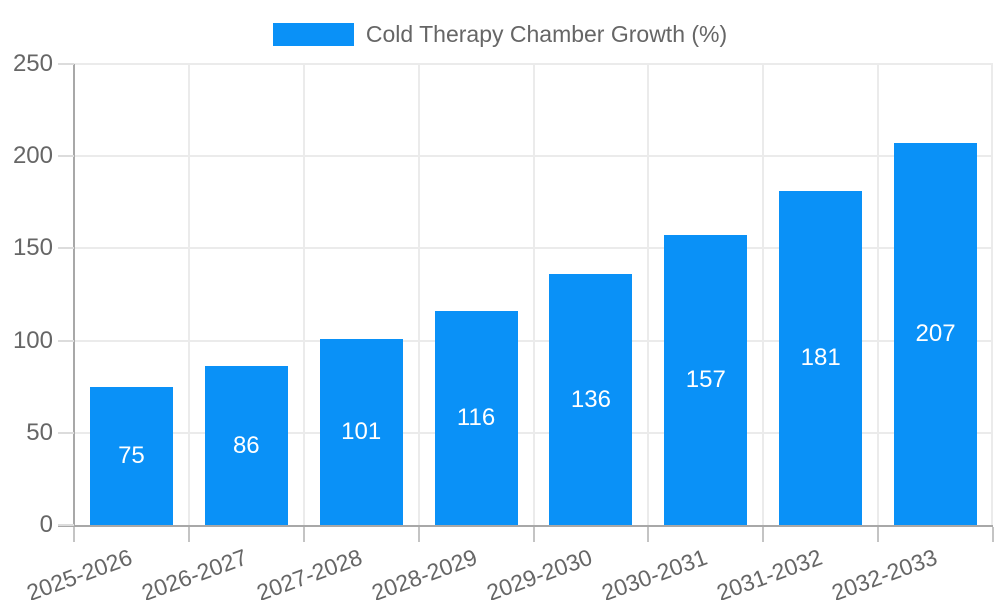 This screenshot has width=1000, height=600. I want to click on bar: 181, so click(821, 358).